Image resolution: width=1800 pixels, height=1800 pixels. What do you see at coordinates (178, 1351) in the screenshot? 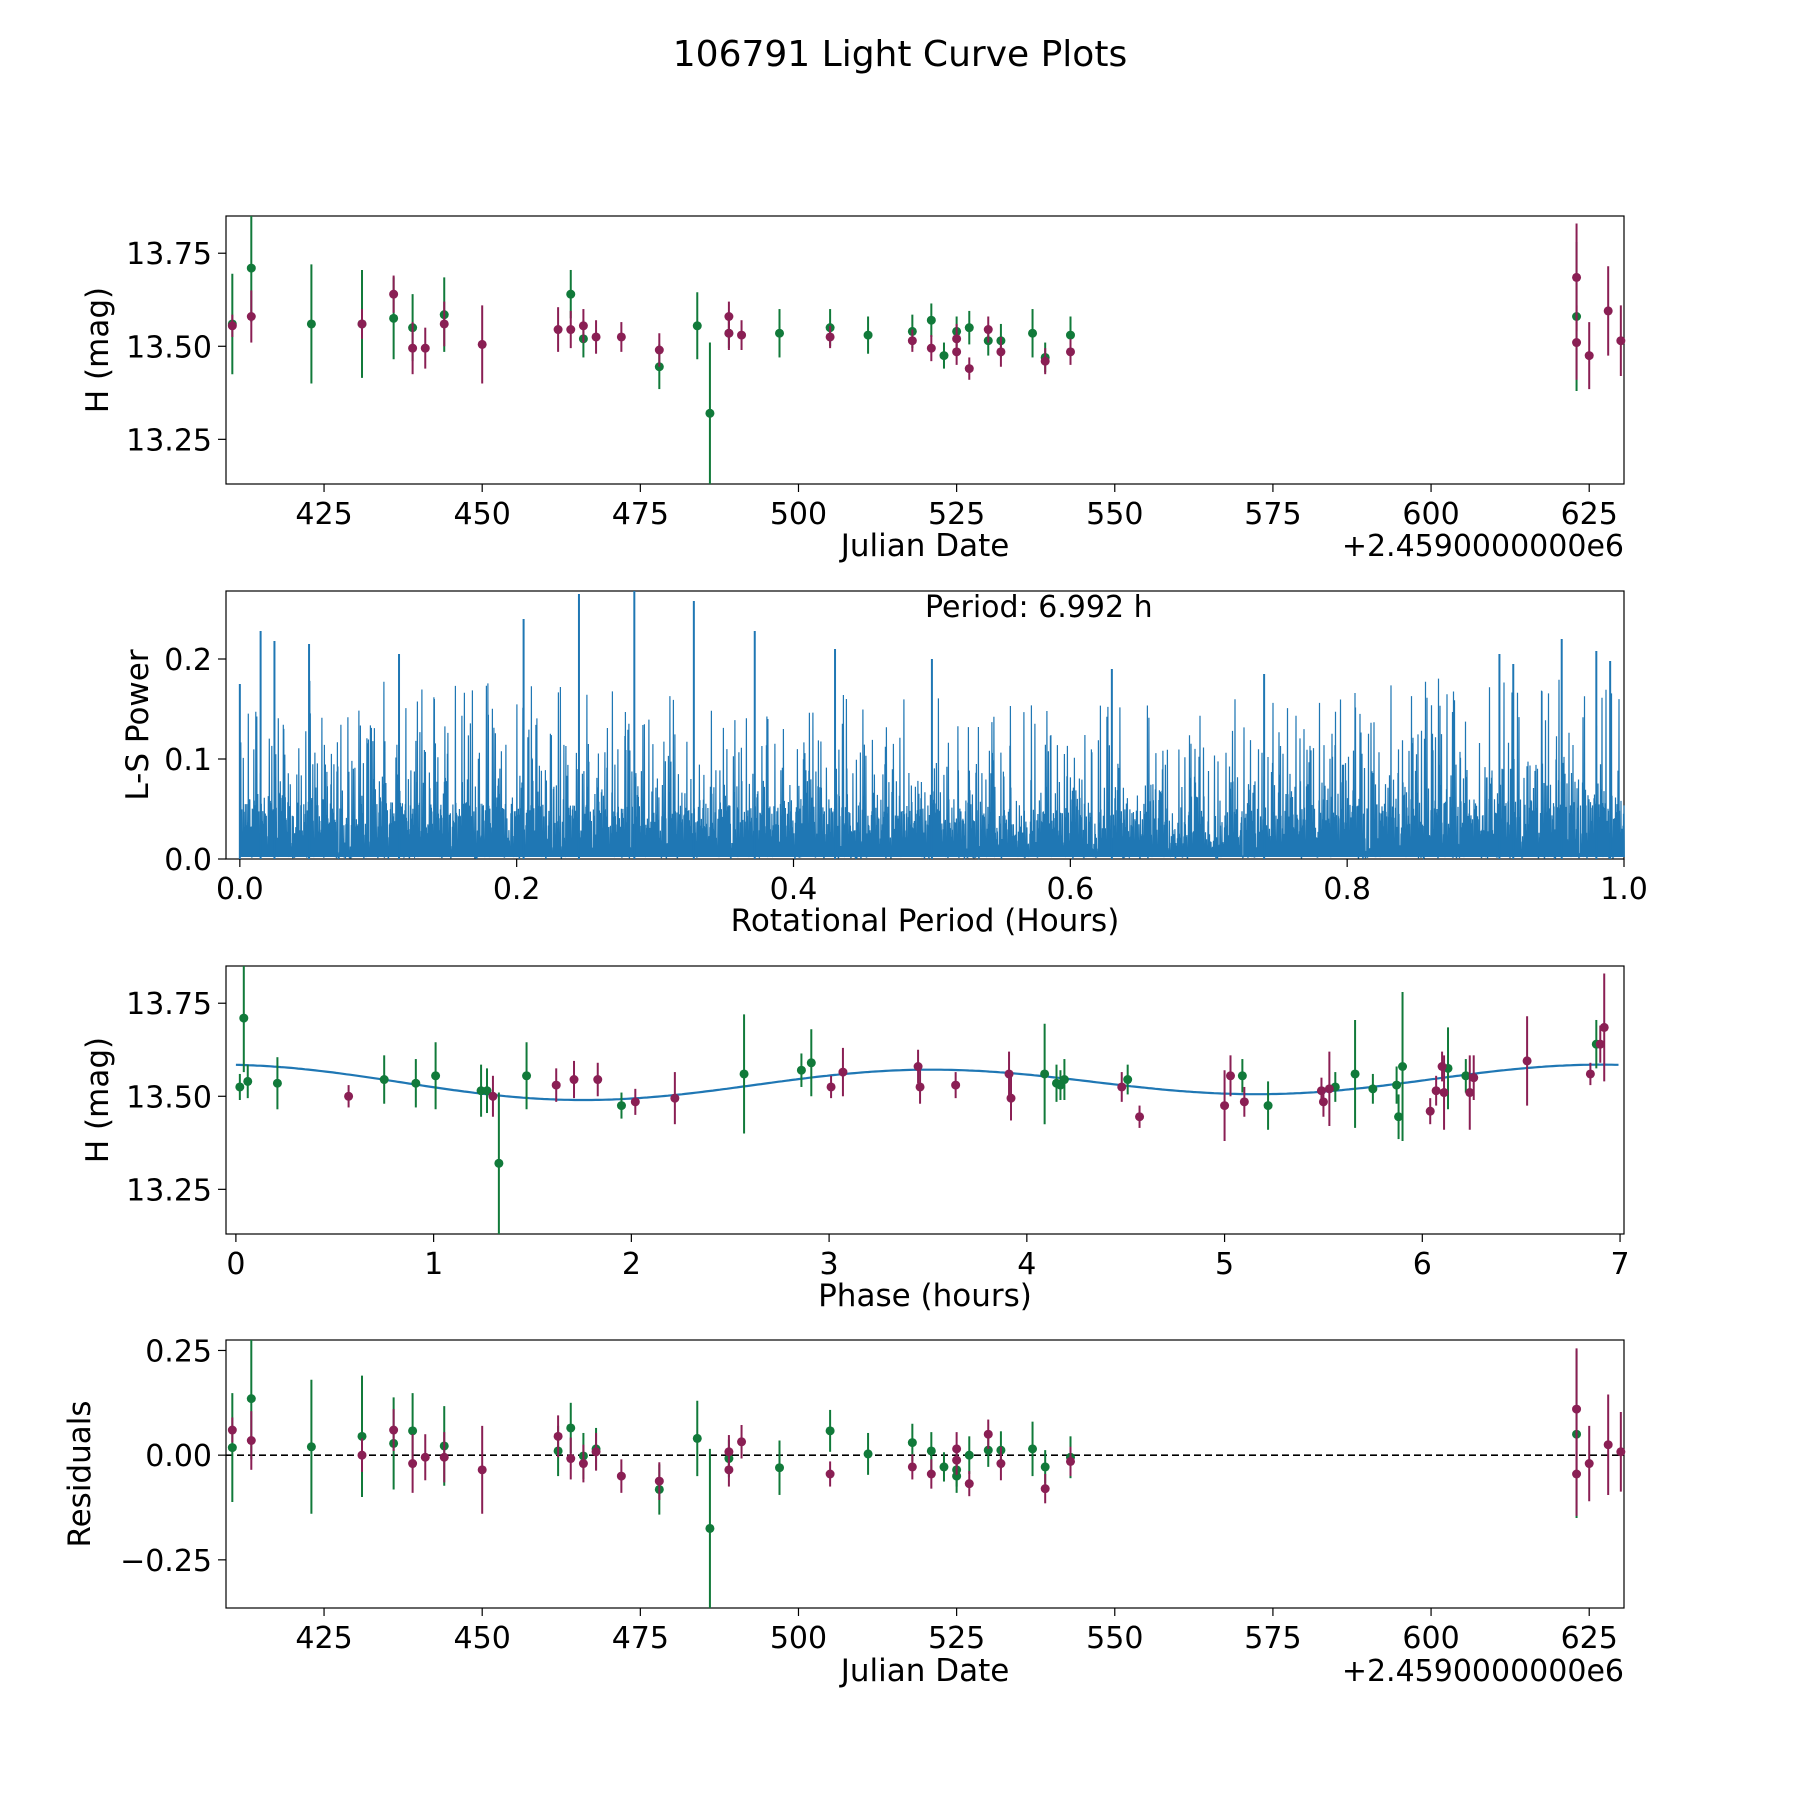
I see `residuals-y-tick-label: 0.25` at bounding box center [178, 1351].